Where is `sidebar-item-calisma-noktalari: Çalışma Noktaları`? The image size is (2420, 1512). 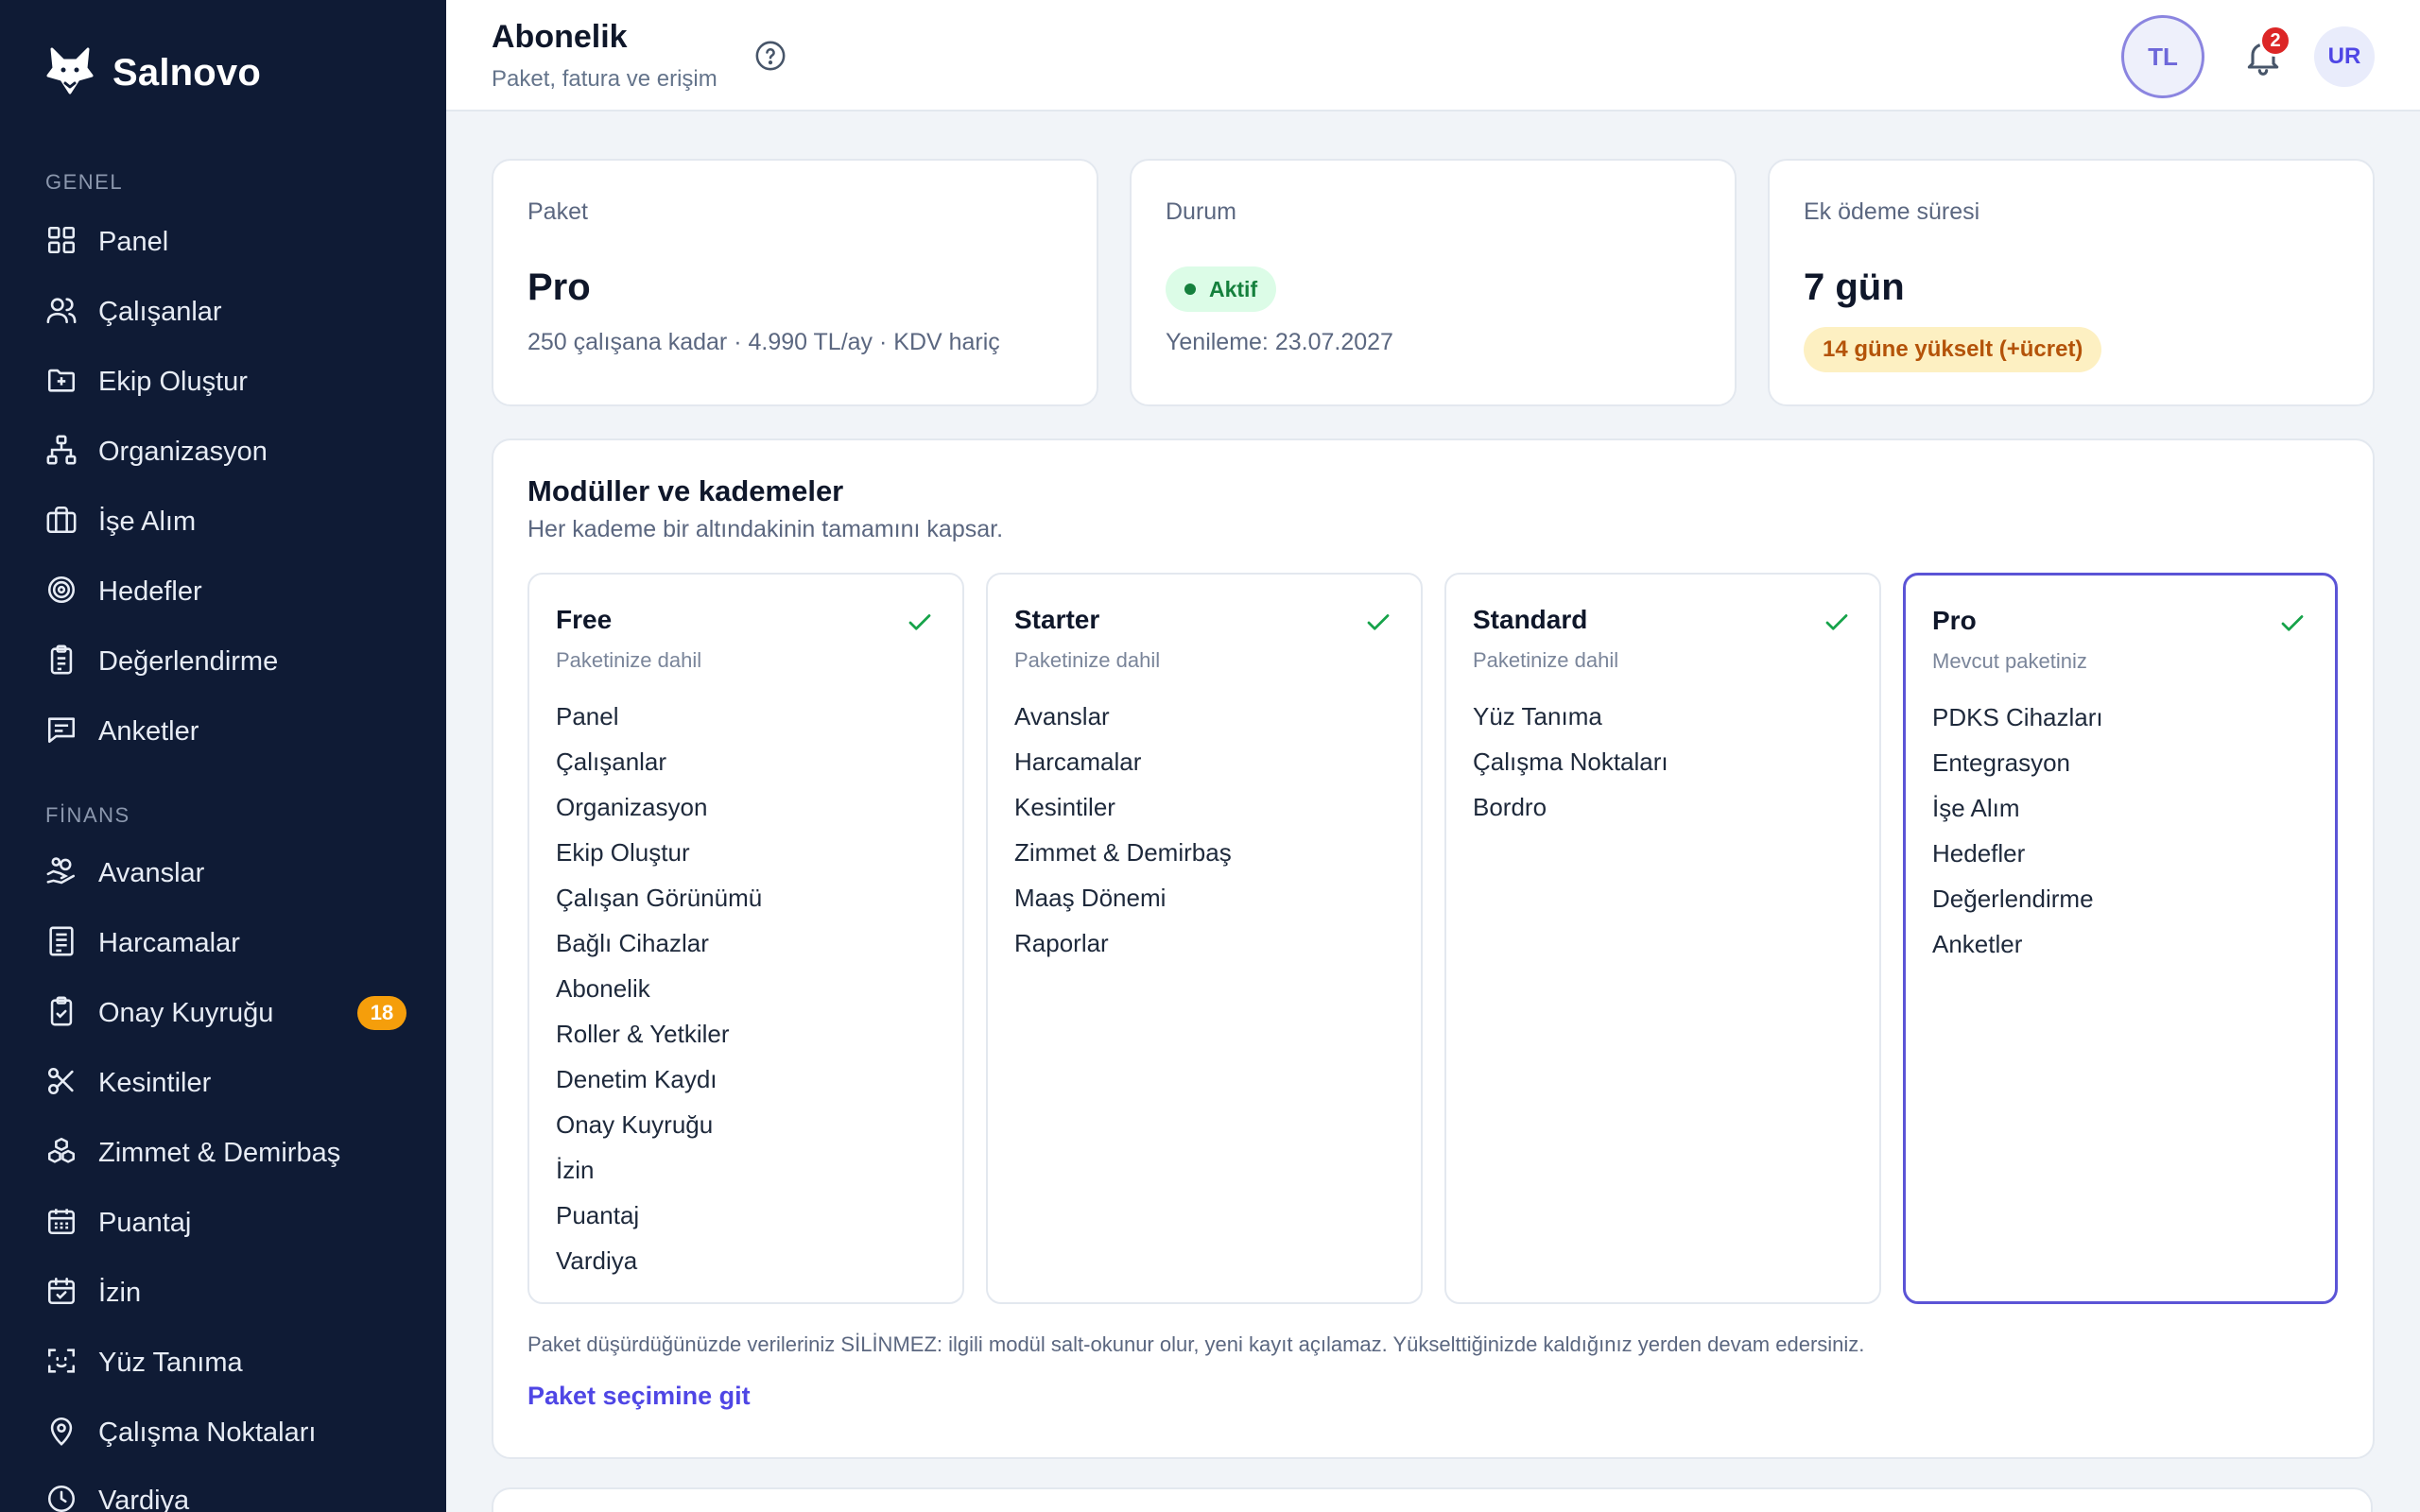 sidebar-item-calisma-noktalari: Çalışma Noktaları is located at coordinates (226, 1432).